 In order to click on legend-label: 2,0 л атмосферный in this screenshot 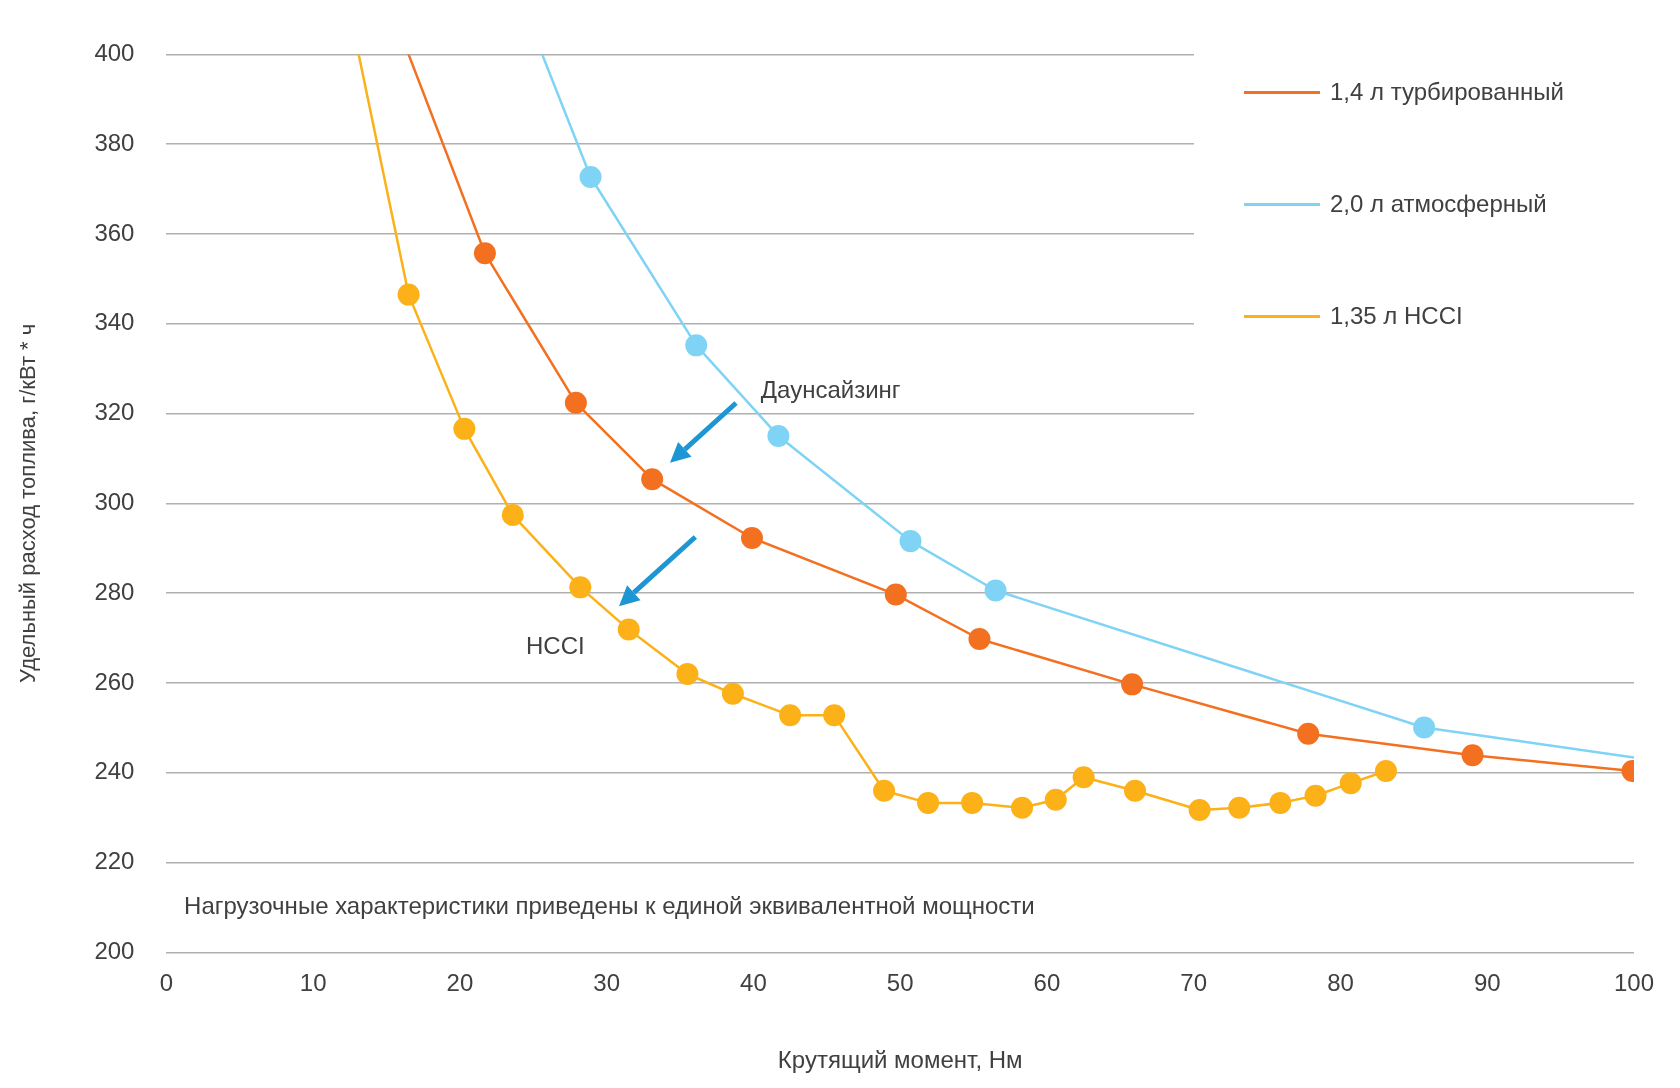, I will do `click(1438, 204)`.